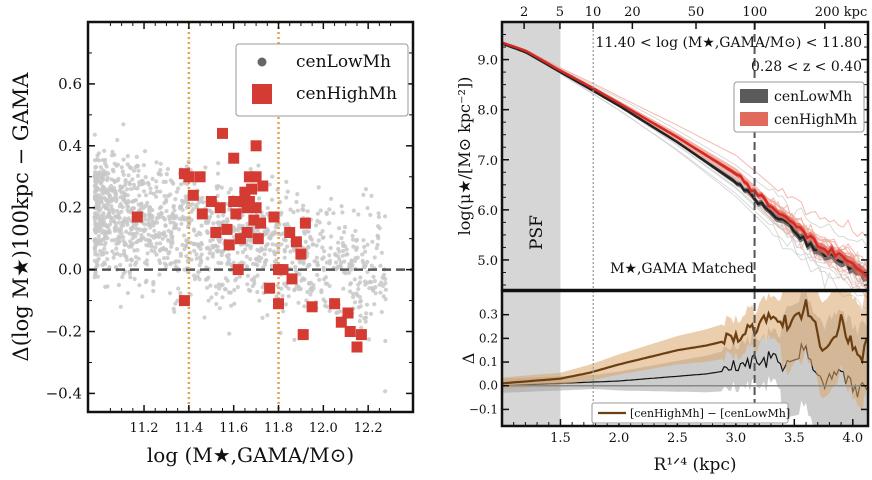 The image size is (872, 480). What do you see at coordinates (487, 161) in the screenshot?
I see `y-tick-label: 7.0` at bounding box center [487, 161].